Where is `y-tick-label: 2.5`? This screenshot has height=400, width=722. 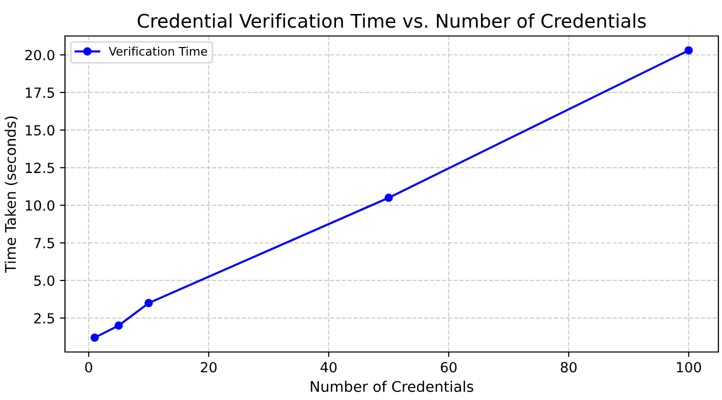 y-tick-label: 2.5 is located at coordinates (44, 318).